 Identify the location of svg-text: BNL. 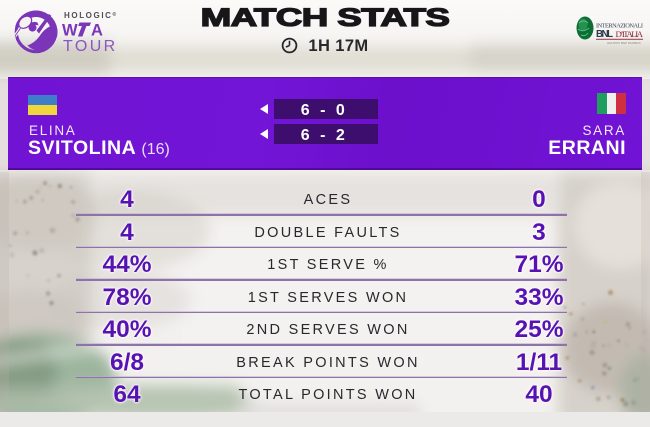
(604, 34).